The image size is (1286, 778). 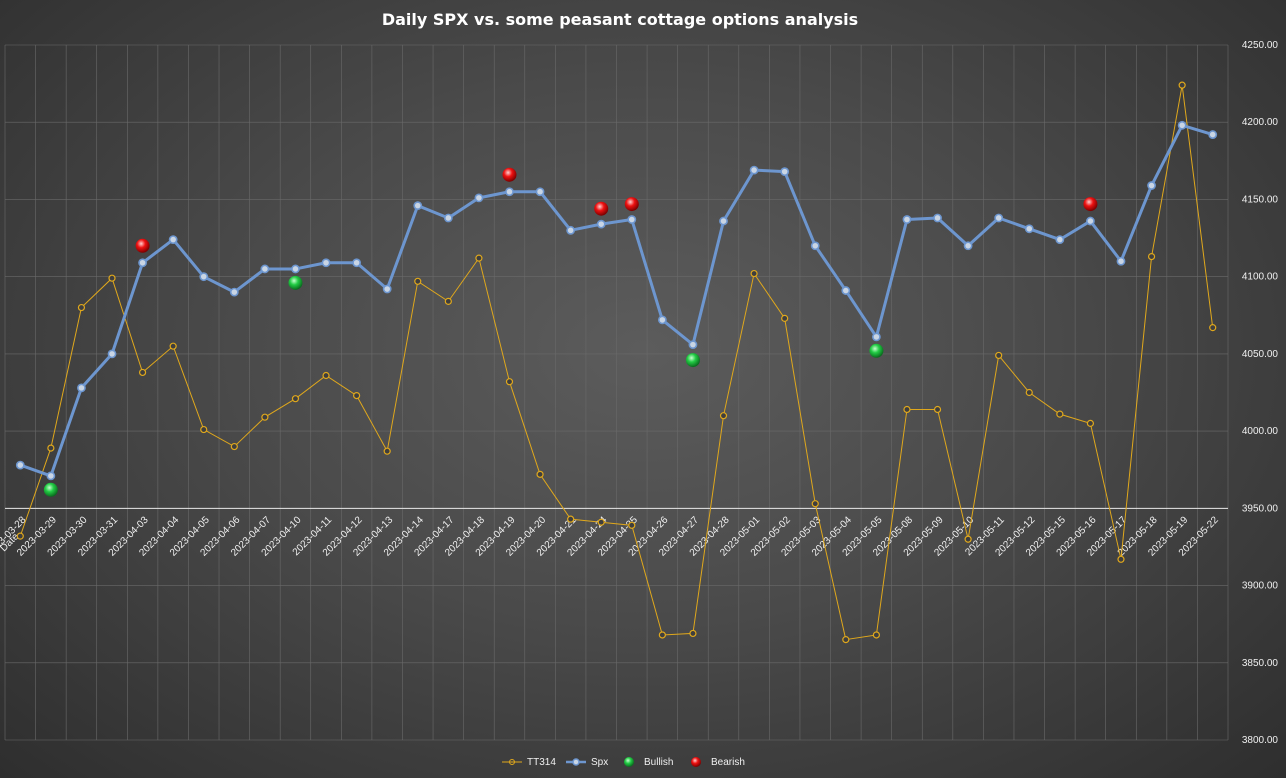 I want to click on legend: TT314 Spx Bullish Bearish, so click(x=623, y=762).